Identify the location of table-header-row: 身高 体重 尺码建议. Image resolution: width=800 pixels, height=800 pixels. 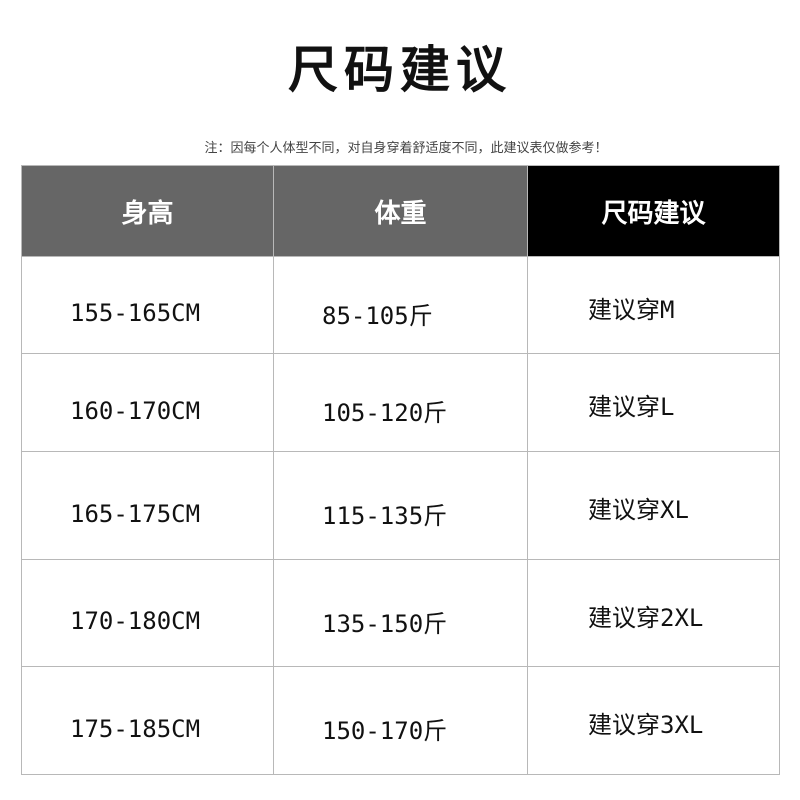
(400, 211).